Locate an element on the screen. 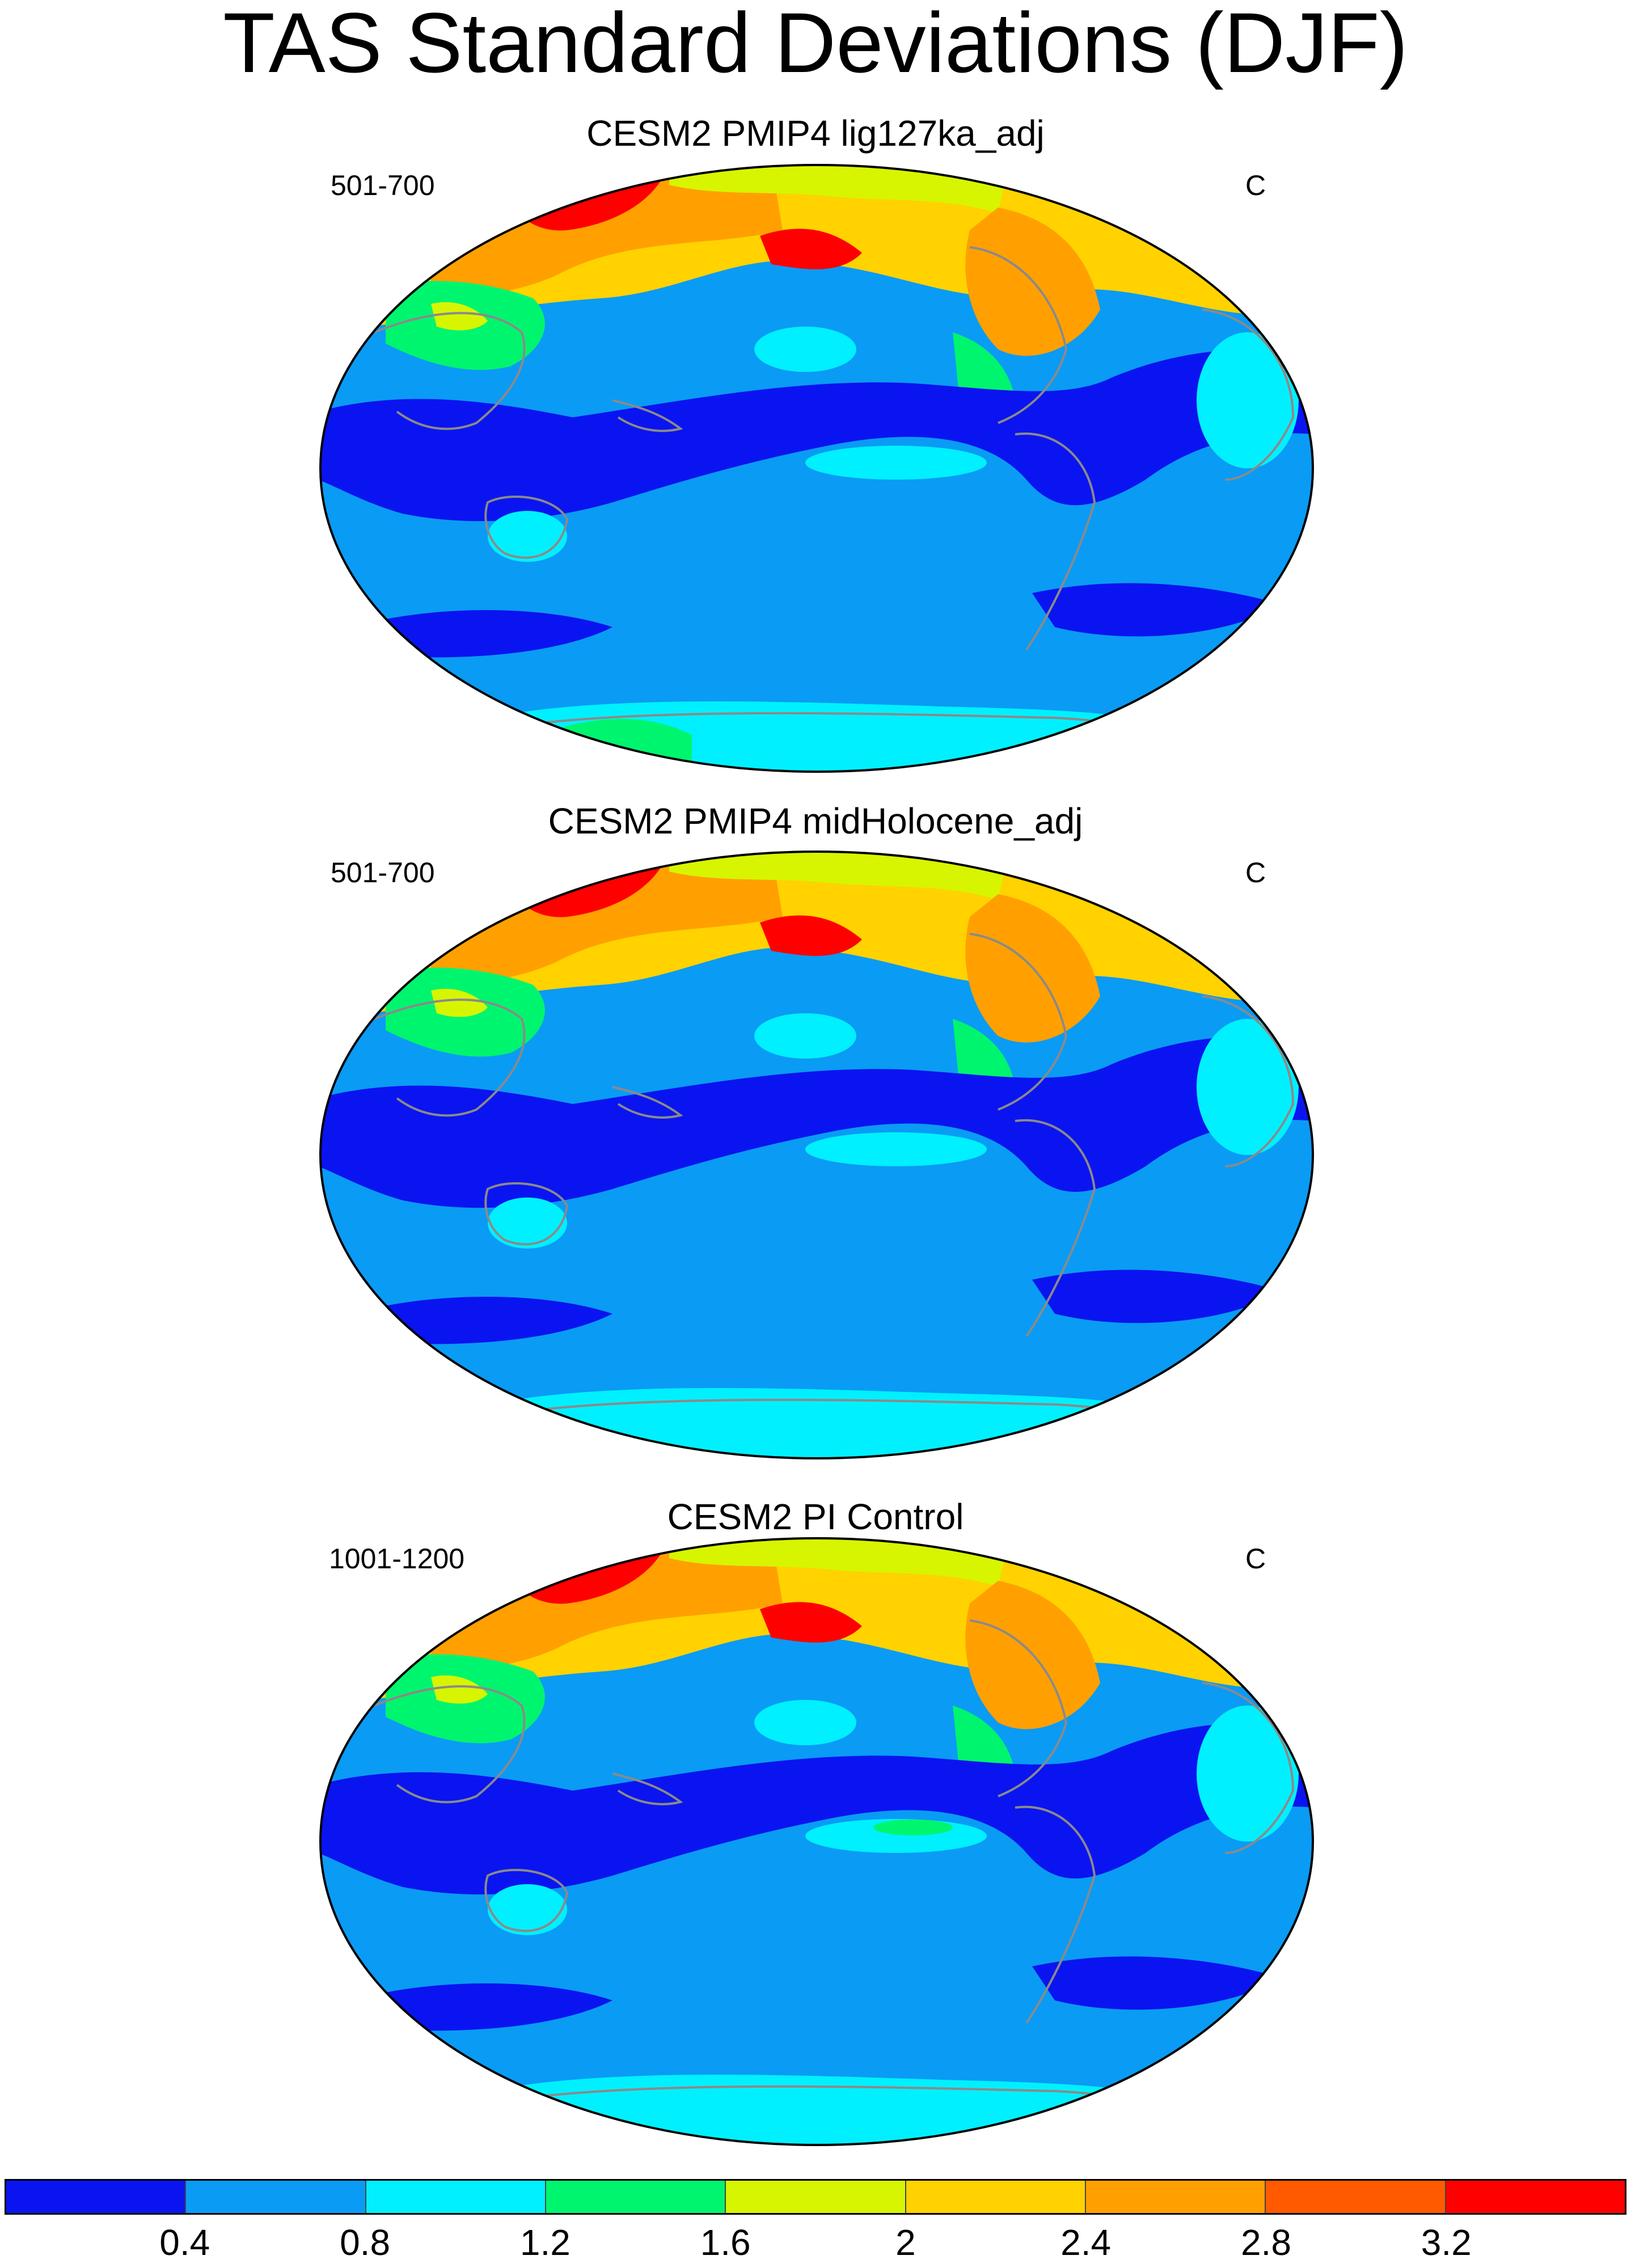 The width and height of the screenshot is (1631, 2268). panel-1-years-label: 501-700 is located at coordinates (383, 185).